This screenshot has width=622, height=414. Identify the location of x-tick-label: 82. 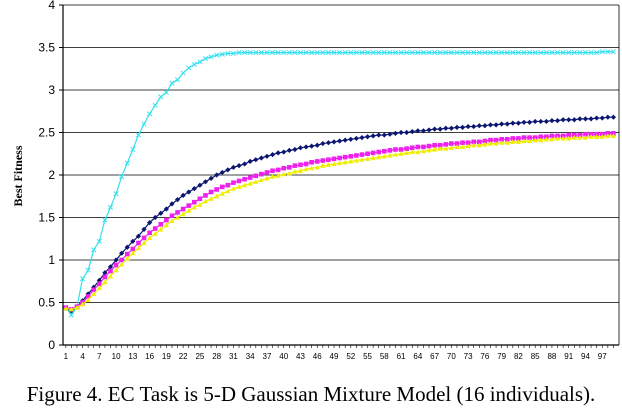
(518, 356).